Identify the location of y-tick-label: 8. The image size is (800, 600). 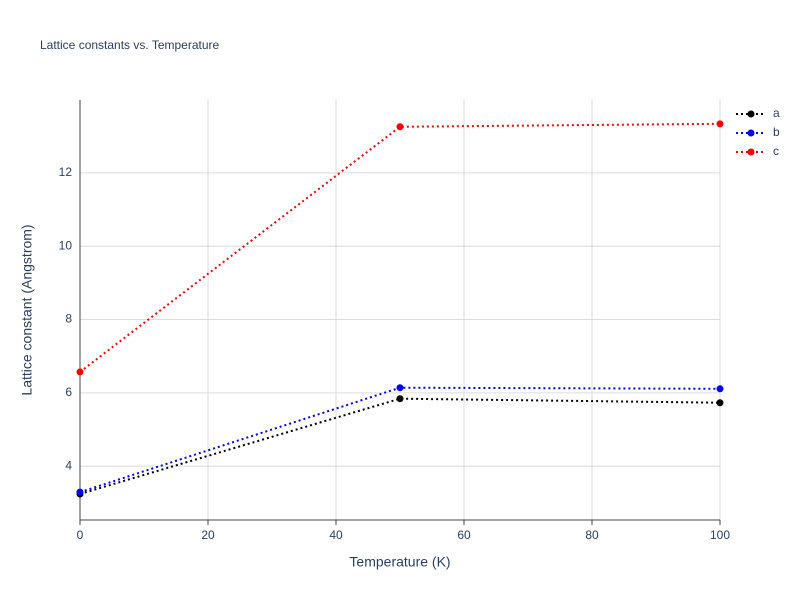
(68, 319).